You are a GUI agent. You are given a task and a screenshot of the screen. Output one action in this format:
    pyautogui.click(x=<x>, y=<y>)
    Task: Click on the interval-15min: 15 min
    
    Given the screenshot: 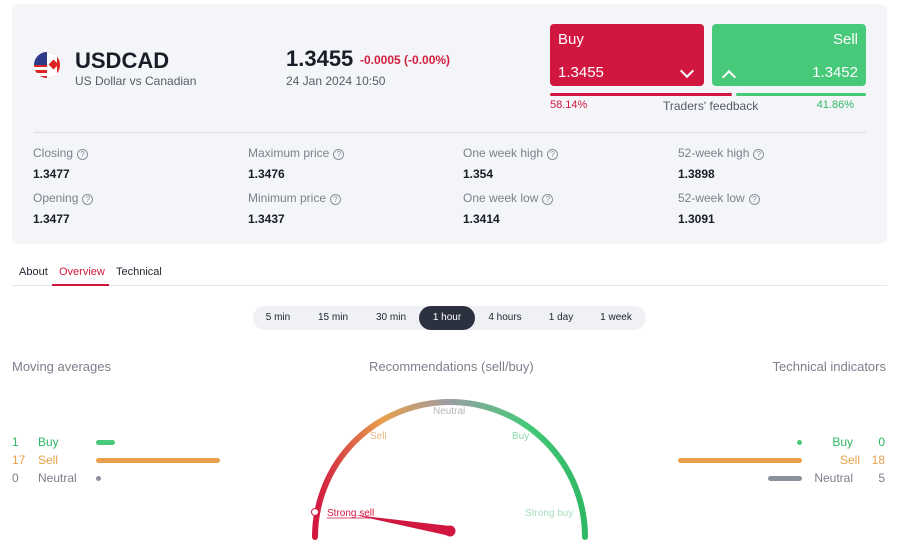 What is the action you would take?
    pyautogui.click(x=332, y=317)
    